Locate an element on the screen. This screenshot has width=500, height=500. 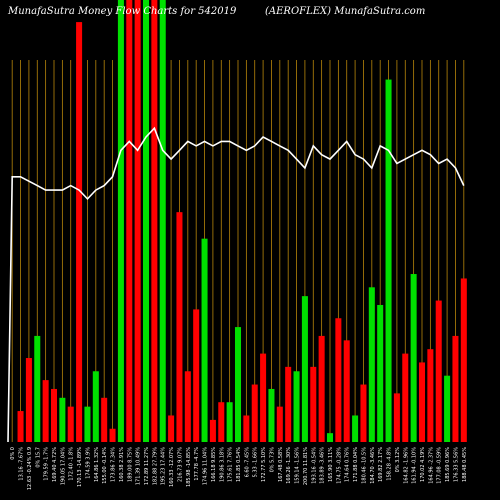
x-tick-label: 177.08 -0.59% is located at coordinates (440, 465).